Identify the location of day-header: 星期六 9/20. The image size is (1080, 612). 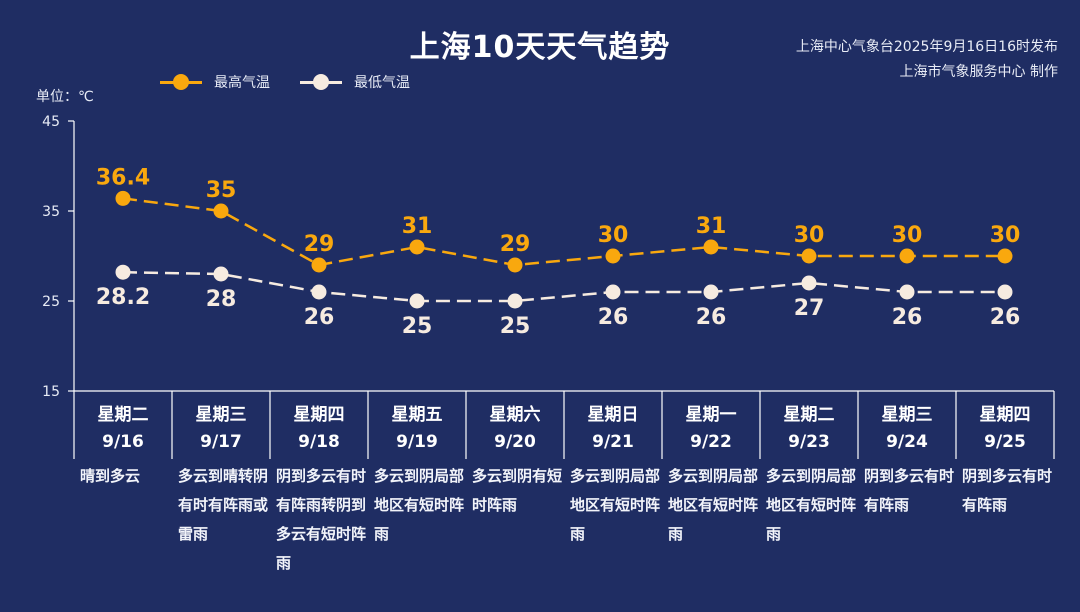
(515, 426).